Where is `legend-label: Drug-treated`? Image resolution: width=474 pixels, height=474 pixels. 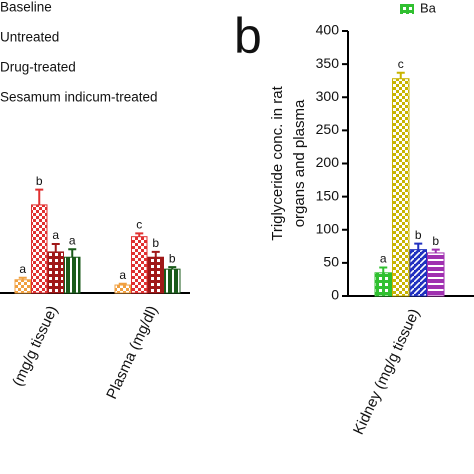 legend-label: Drug-treated is located at coordinates (38, 67).